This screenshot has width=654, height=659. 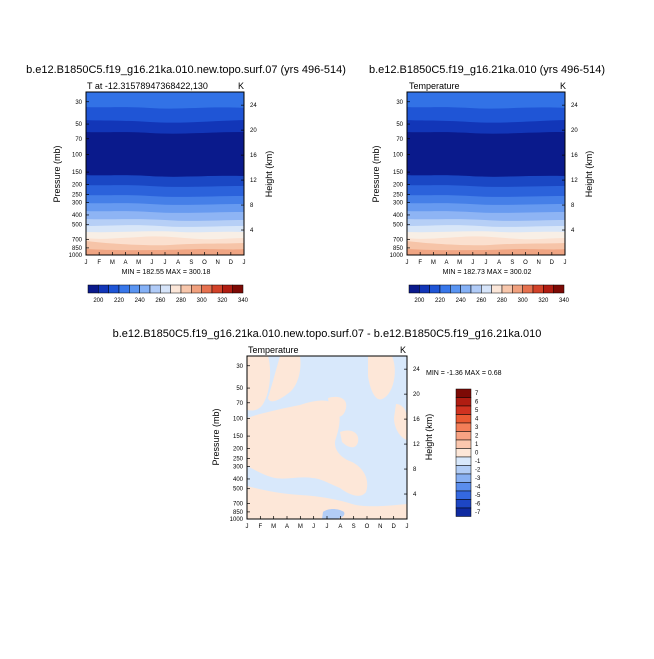 What do you see at coordinates (478, 462) in the screenshot?
I see `colorbar-label: -1` at bounding box center [478, 462].